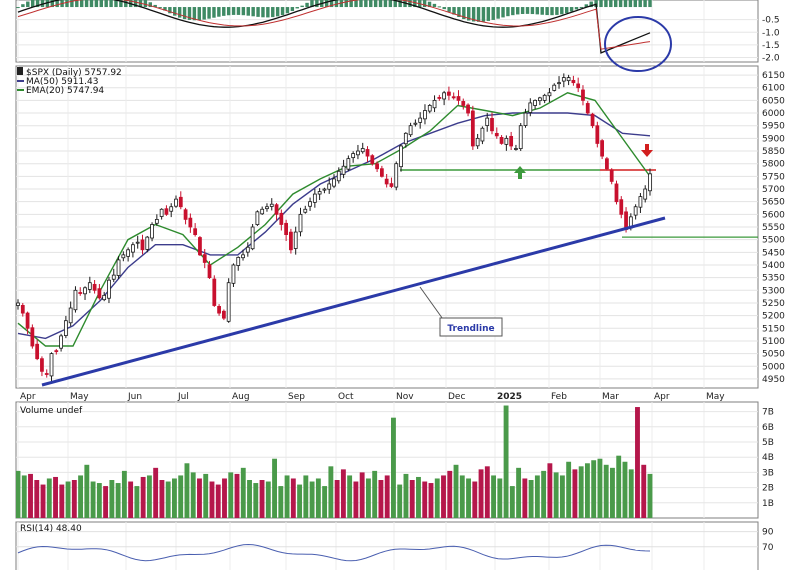 This screenshot has width=800, height=570. I want to click on price-tick-label: 5900, so click(773, 139).